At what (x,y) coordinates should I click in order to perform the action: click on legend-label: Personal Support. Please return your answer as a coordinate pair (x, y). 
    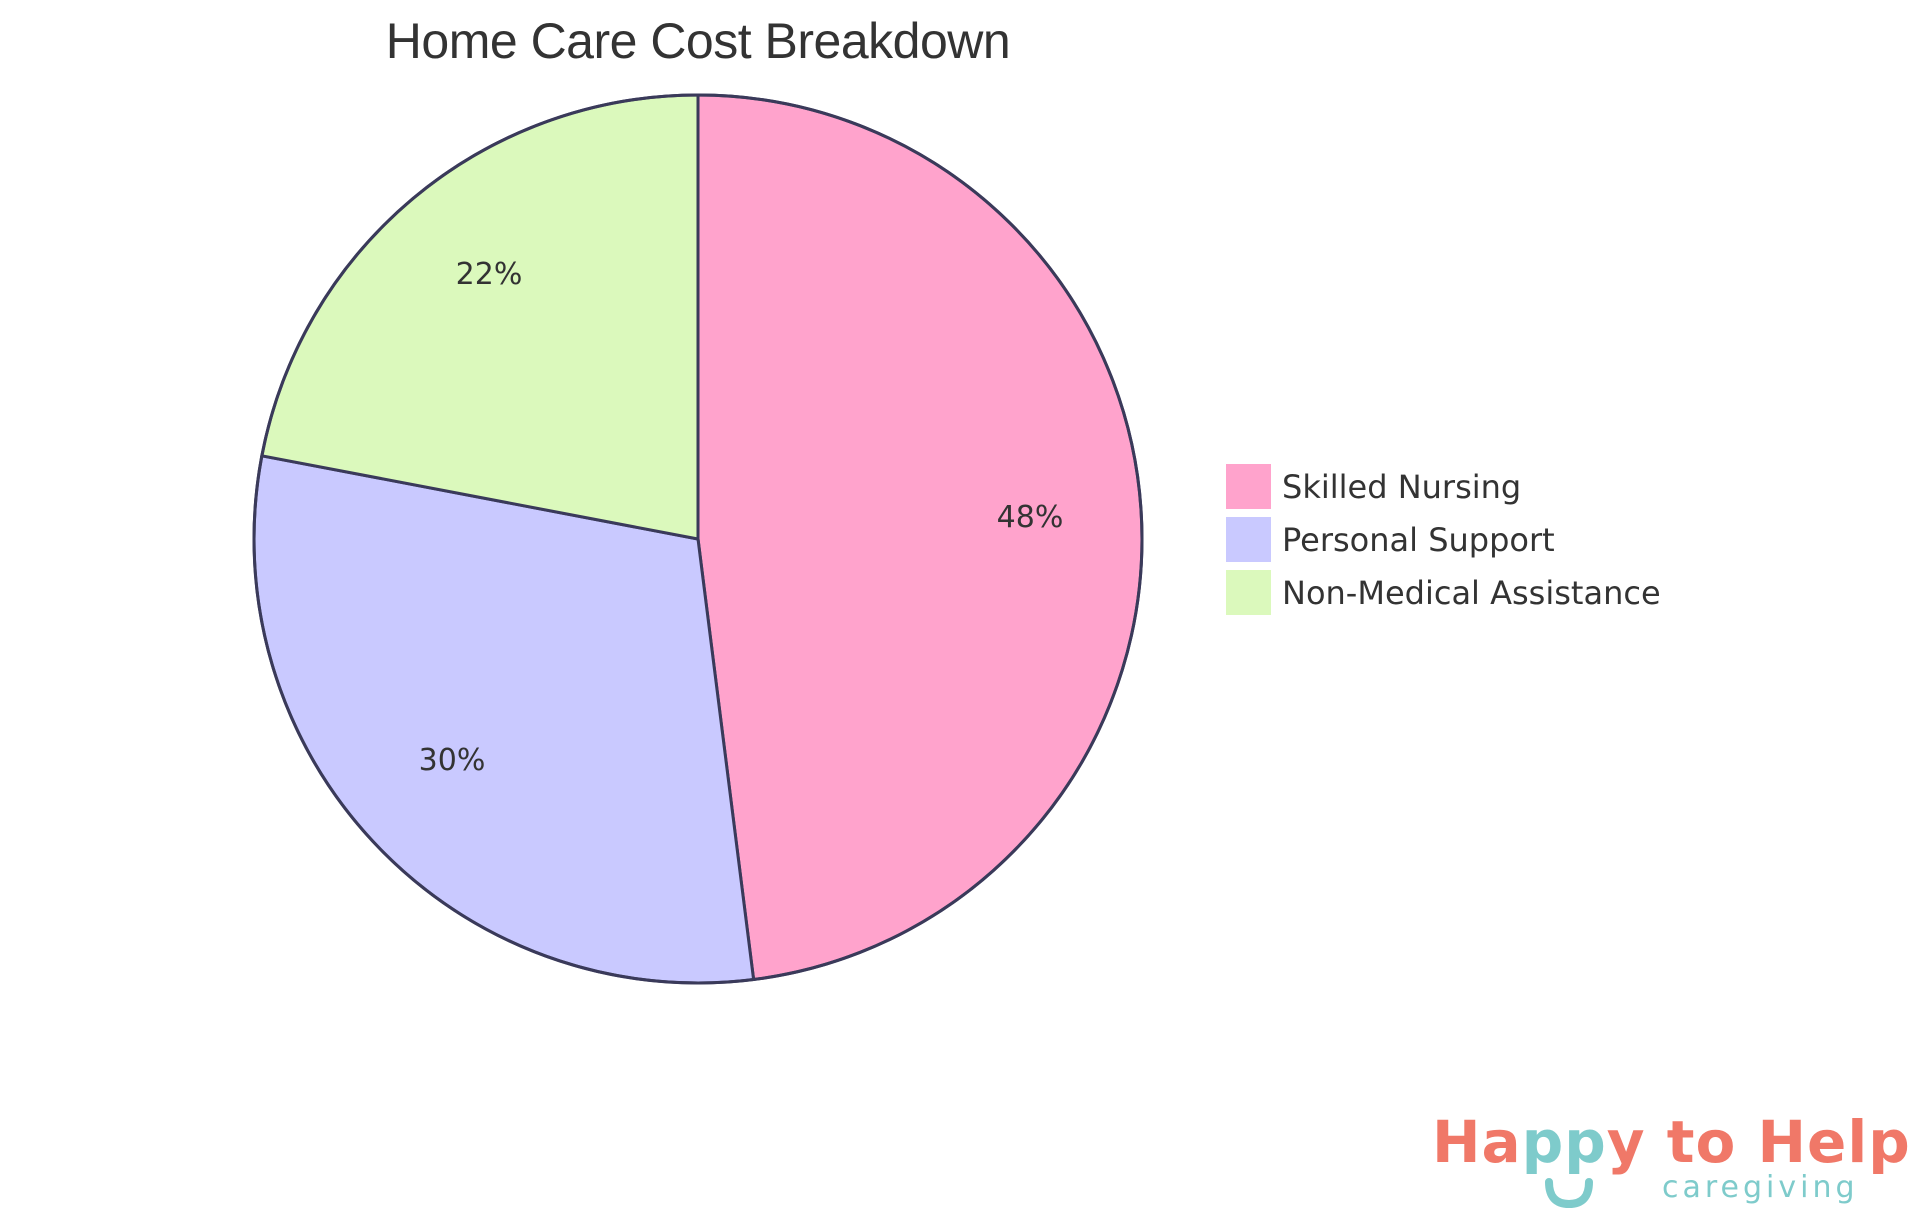
    Looking at the image, I should click on (1418, 539).